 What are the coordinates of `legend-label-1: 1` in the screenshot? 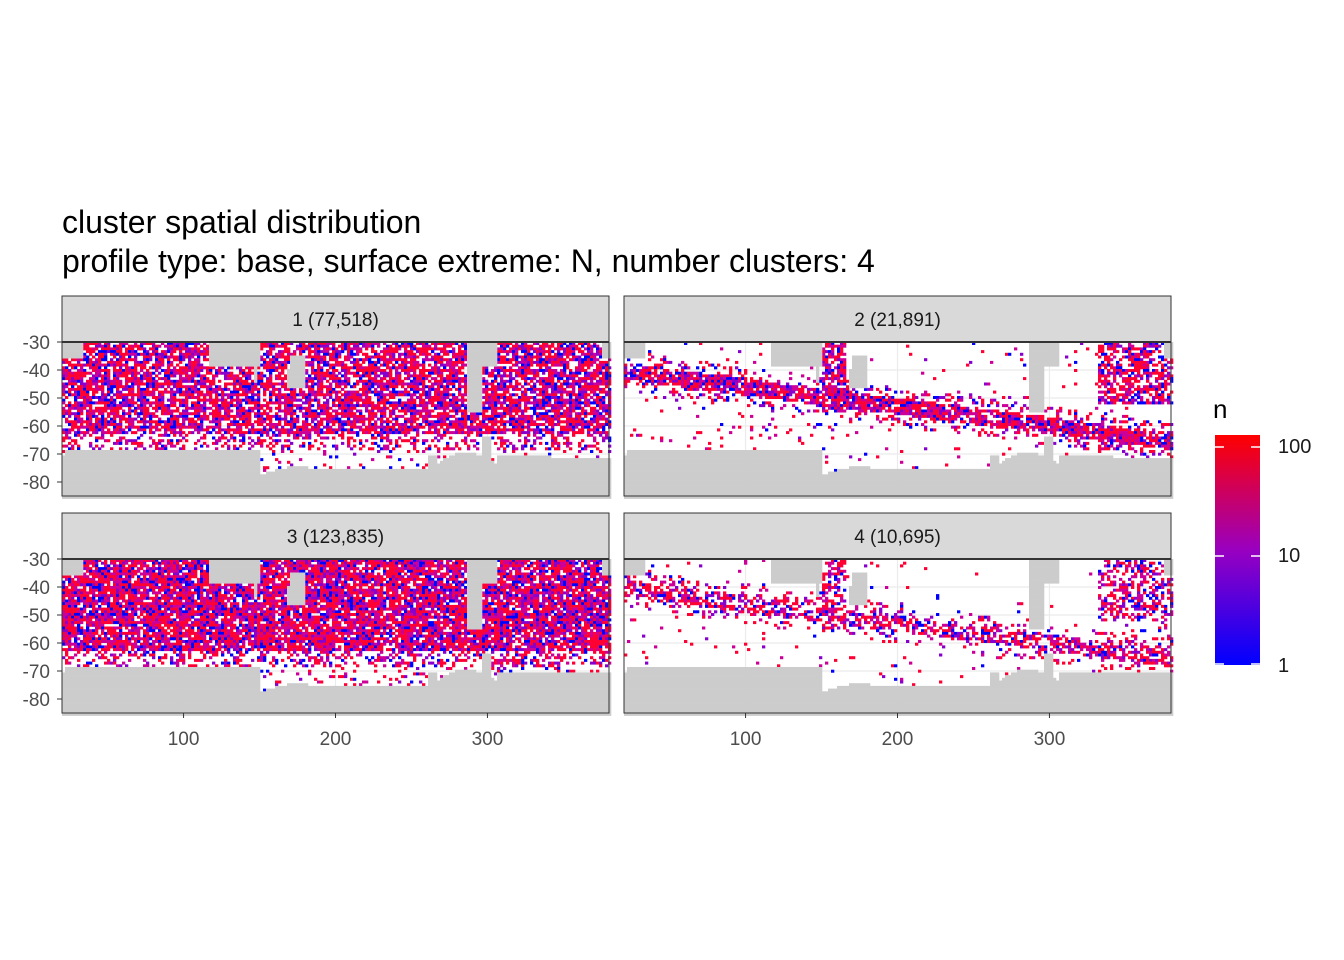 It's located at (1283, 666).